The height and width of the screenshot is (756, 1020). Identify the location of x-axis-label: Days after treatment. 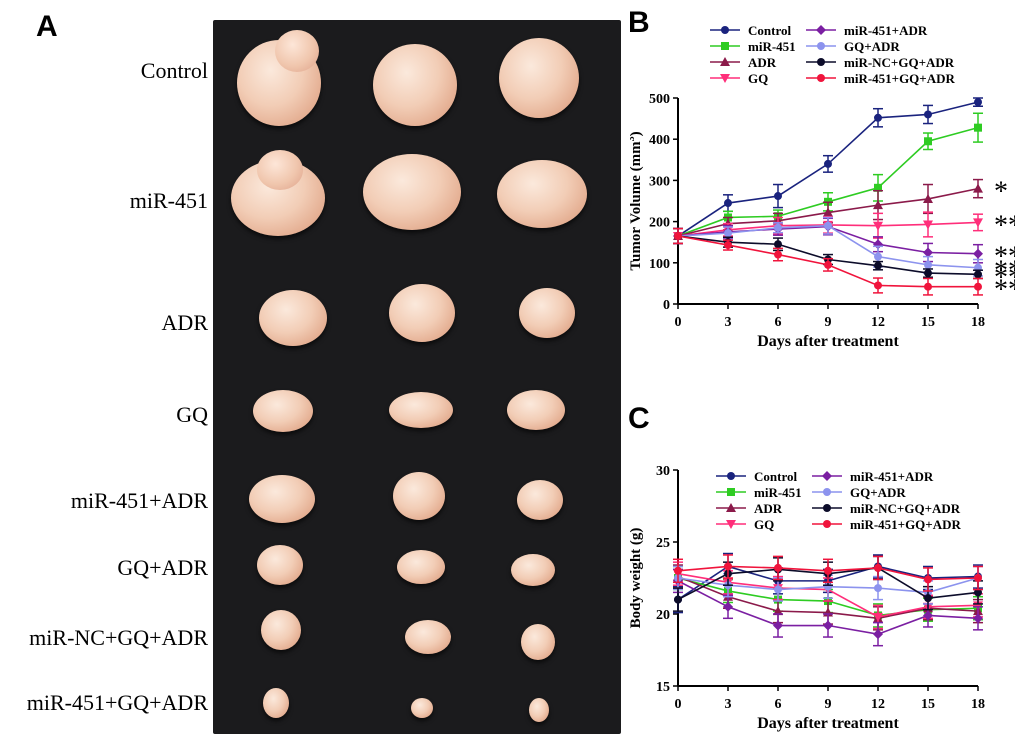
(828, 723).